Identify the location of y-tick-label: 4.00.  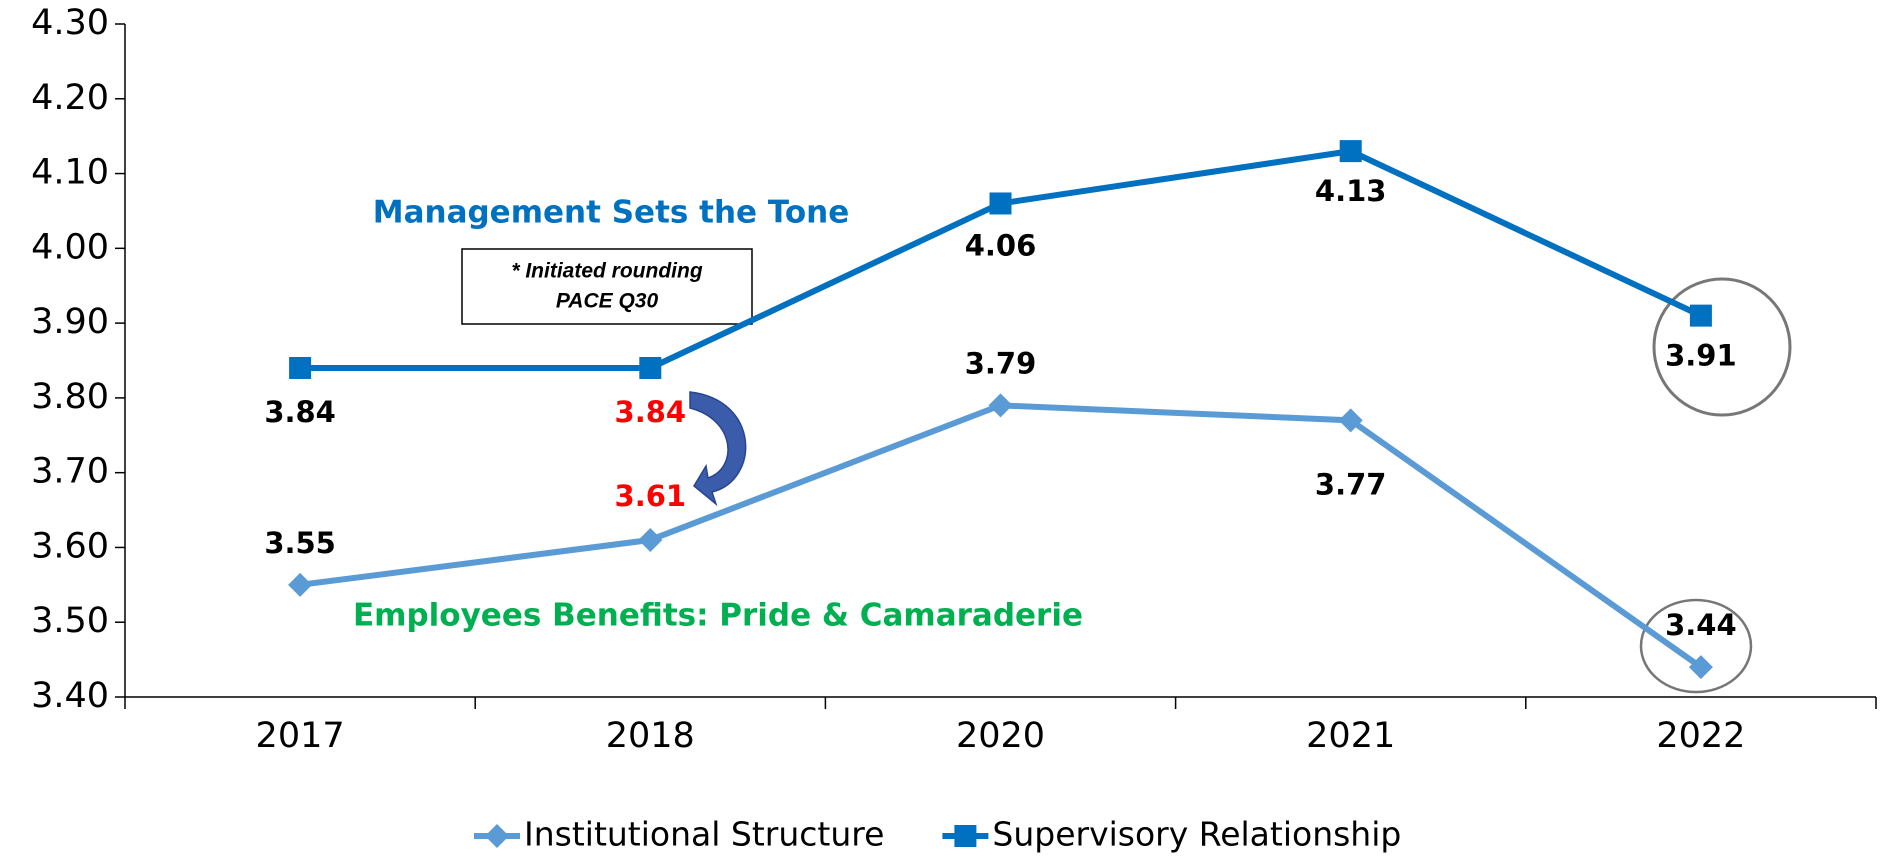
(70, 247).